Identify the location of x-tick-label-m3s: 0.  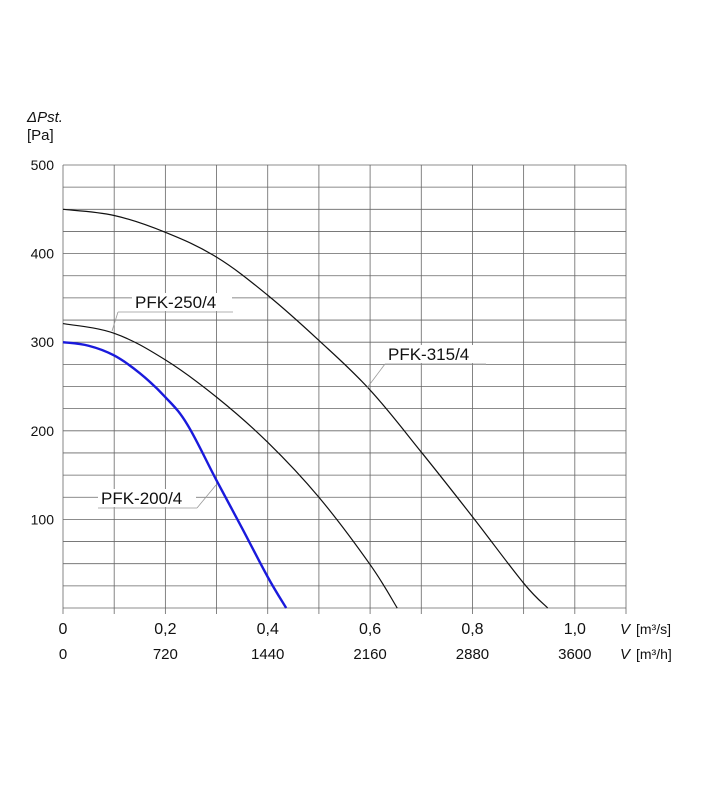
(63, 629).